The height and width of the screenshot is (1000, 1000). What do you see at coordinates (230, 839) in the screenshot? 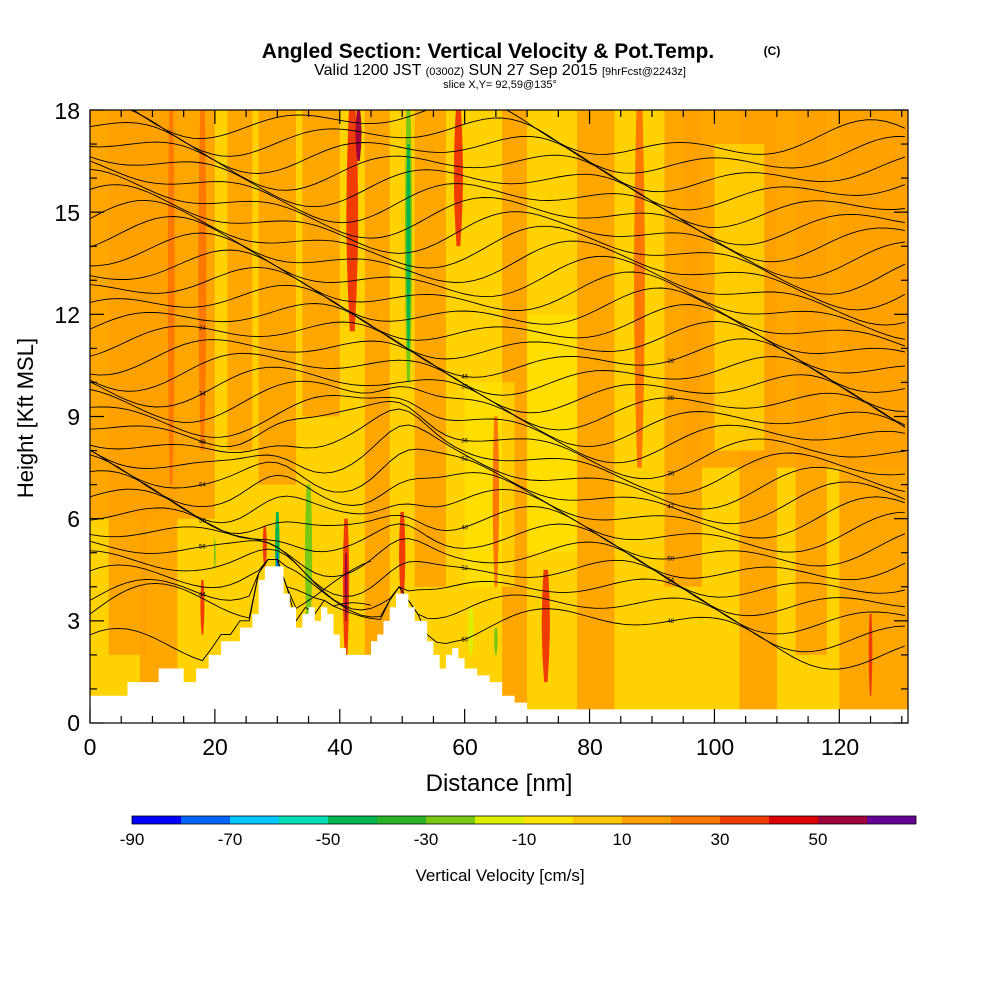
I see `colorbar-tick-label: -70` at bounding box center [230, 839].